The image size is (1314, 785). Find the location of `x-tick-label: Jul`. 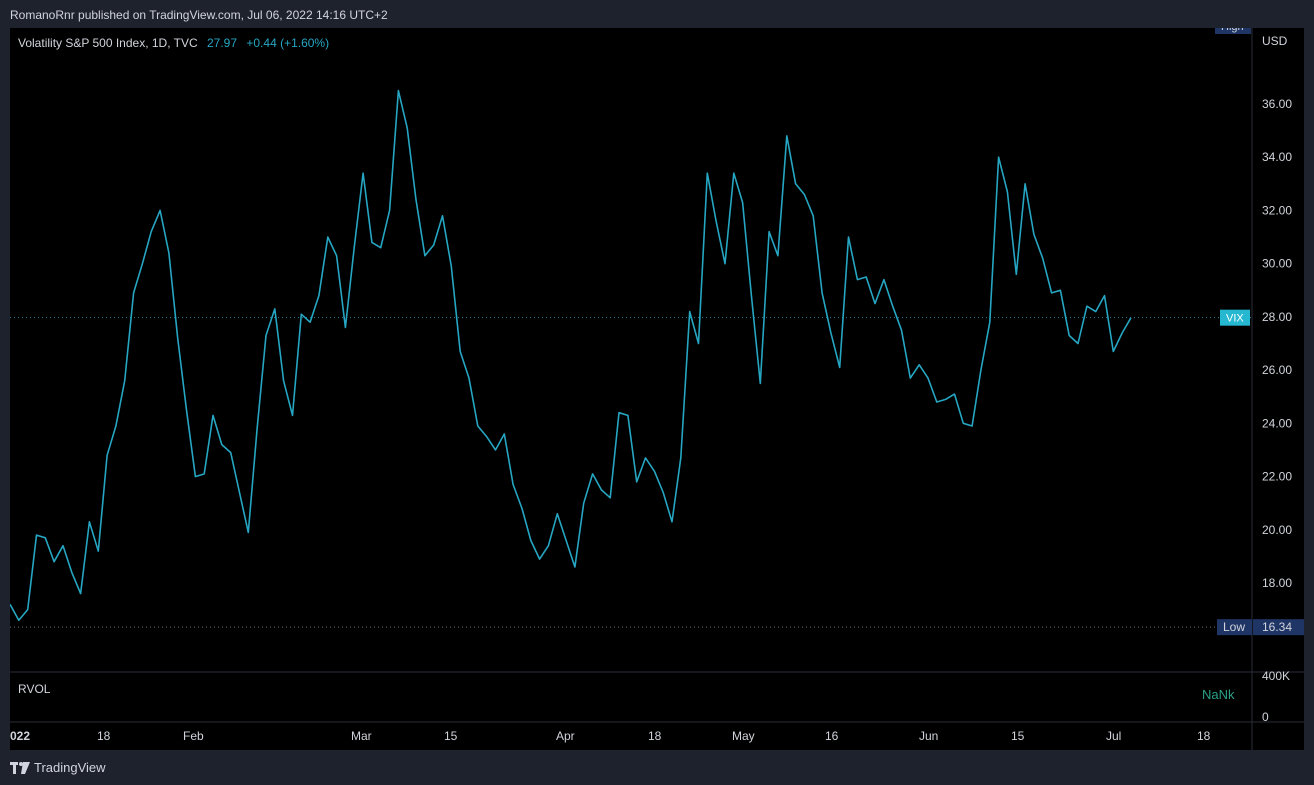

x-tick-label: Jul is located at coordinates (1113, 736).